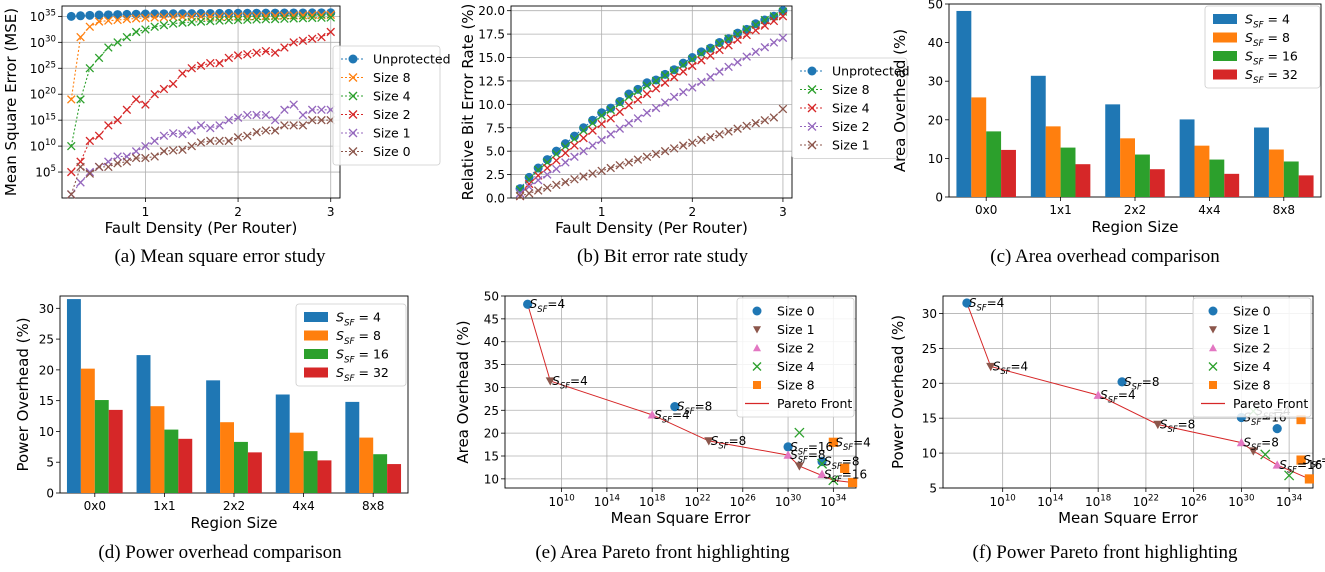  I want to click on caption-f: (f) Power Pareto front highlighting, so click(1105, 552).